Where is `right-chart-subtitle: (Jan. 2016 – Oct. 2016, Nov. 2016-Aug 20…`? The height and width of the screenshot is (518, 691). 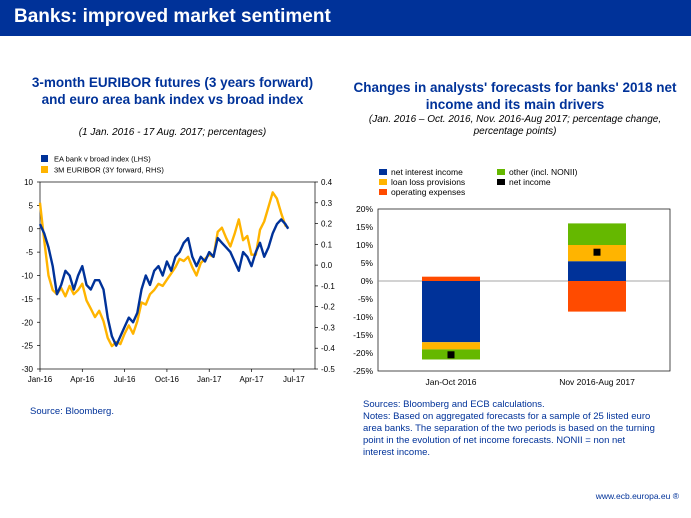
right-chart-subtitle: (Jan. 2016 – Oct. 2016, Nov. 2016-Aug 20… is located at coordinates (515, 125).